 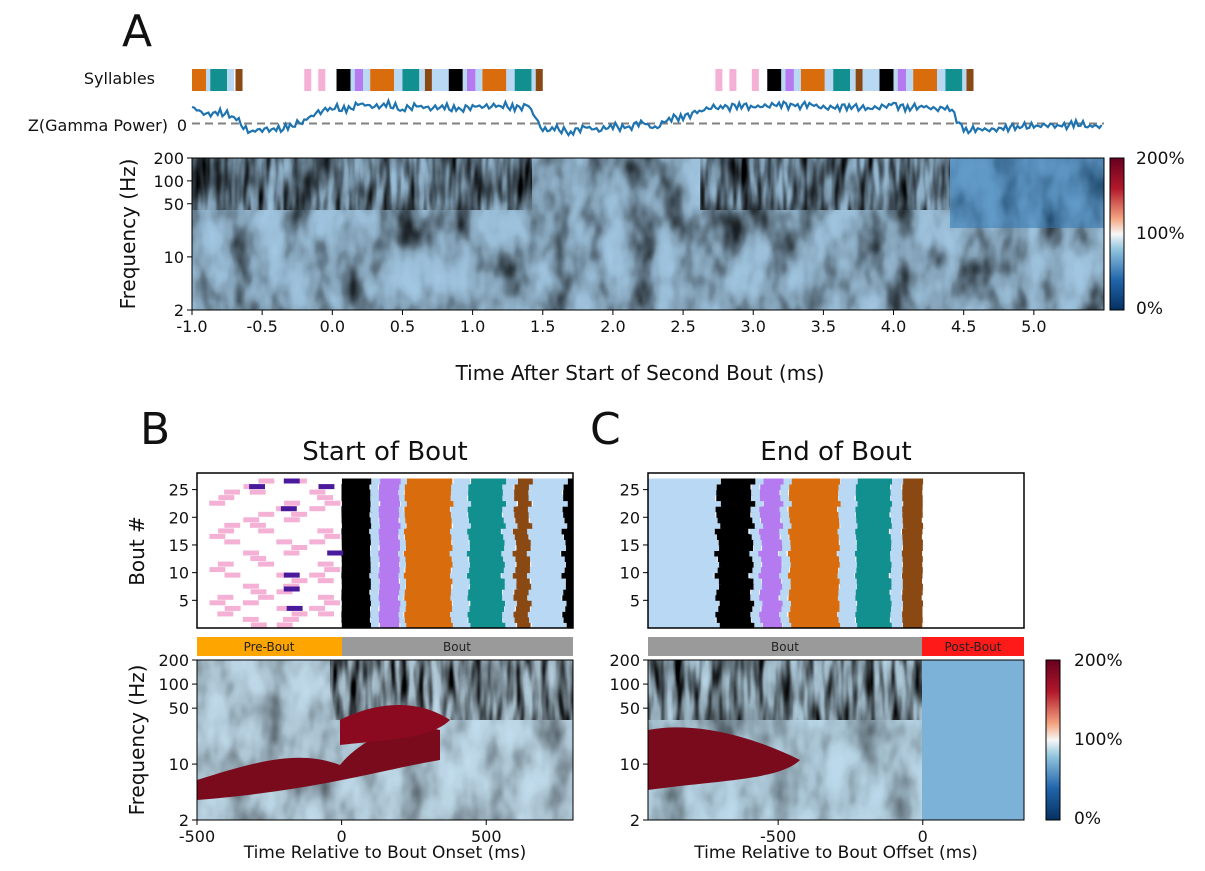 I want to click on panel-a-spectrogram, so click(x=648, y=234).